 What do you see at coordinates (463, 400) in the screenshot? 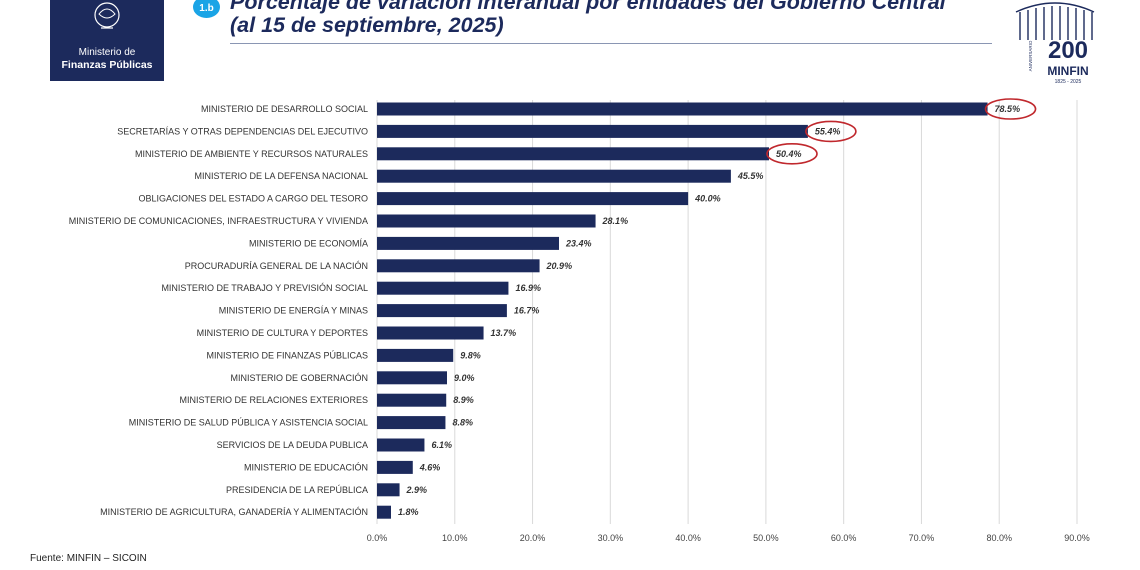
I see `data-label: 8.9%` at bounding box center [463, 400].